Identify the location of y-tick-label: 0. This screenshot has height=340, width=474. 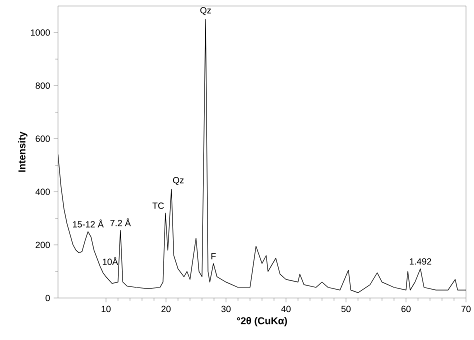
(48, 298).